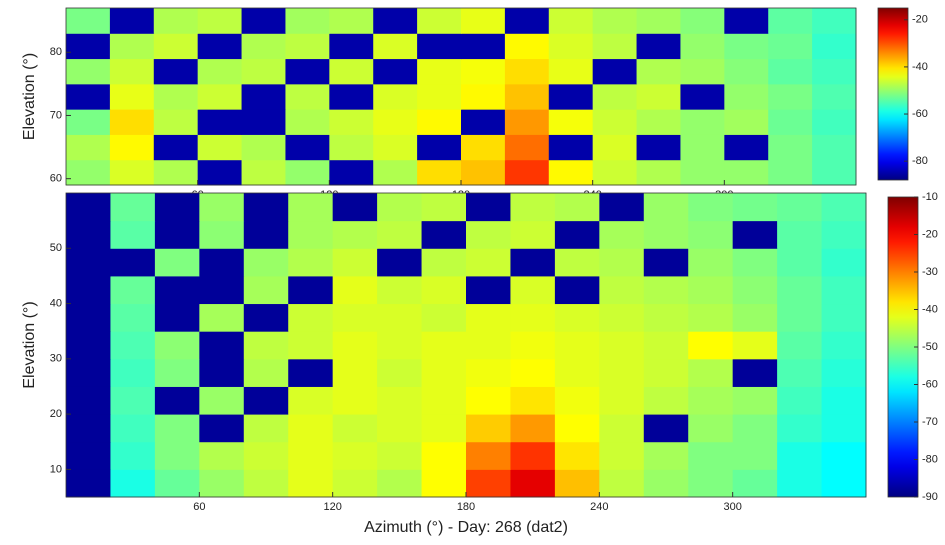  I want to click on colorbar-tick-label: -10, so click(930, 197).